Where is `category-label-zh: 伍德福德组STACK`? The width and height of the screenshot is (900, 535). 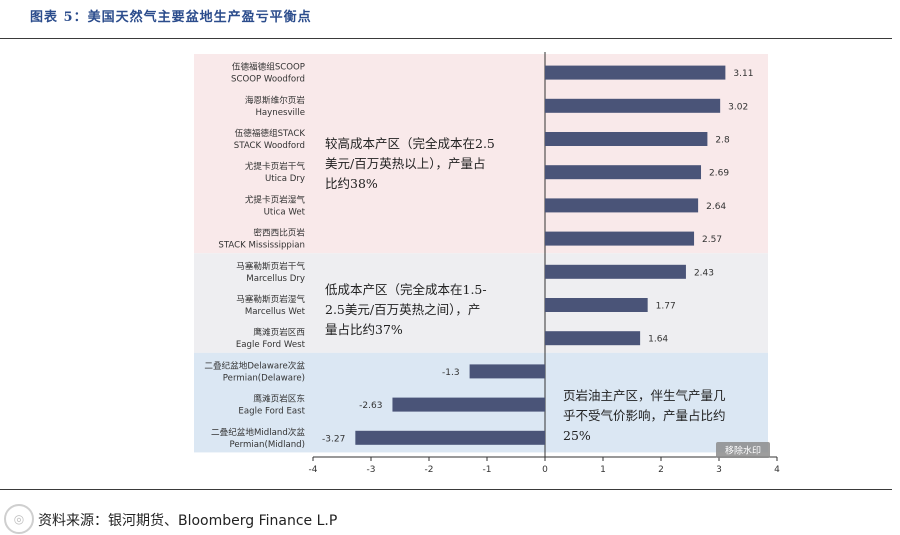
category-label-zh: 伍德福德组STACK is located at coordinates (270, 133).